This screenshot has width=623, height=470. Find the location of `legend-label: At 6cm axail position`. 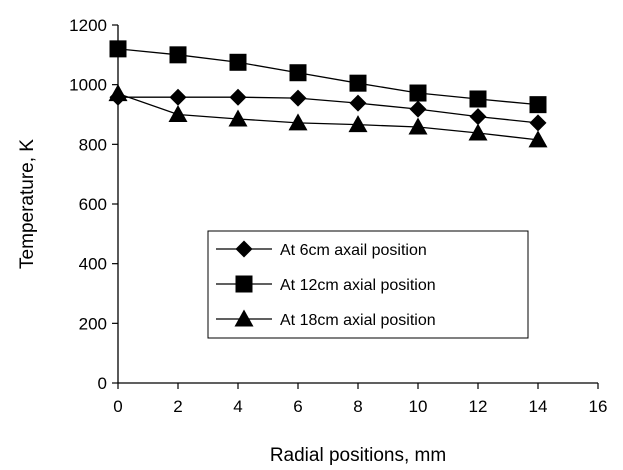

legend-label: At 6cm axail position is located at coordinates (353, 250).